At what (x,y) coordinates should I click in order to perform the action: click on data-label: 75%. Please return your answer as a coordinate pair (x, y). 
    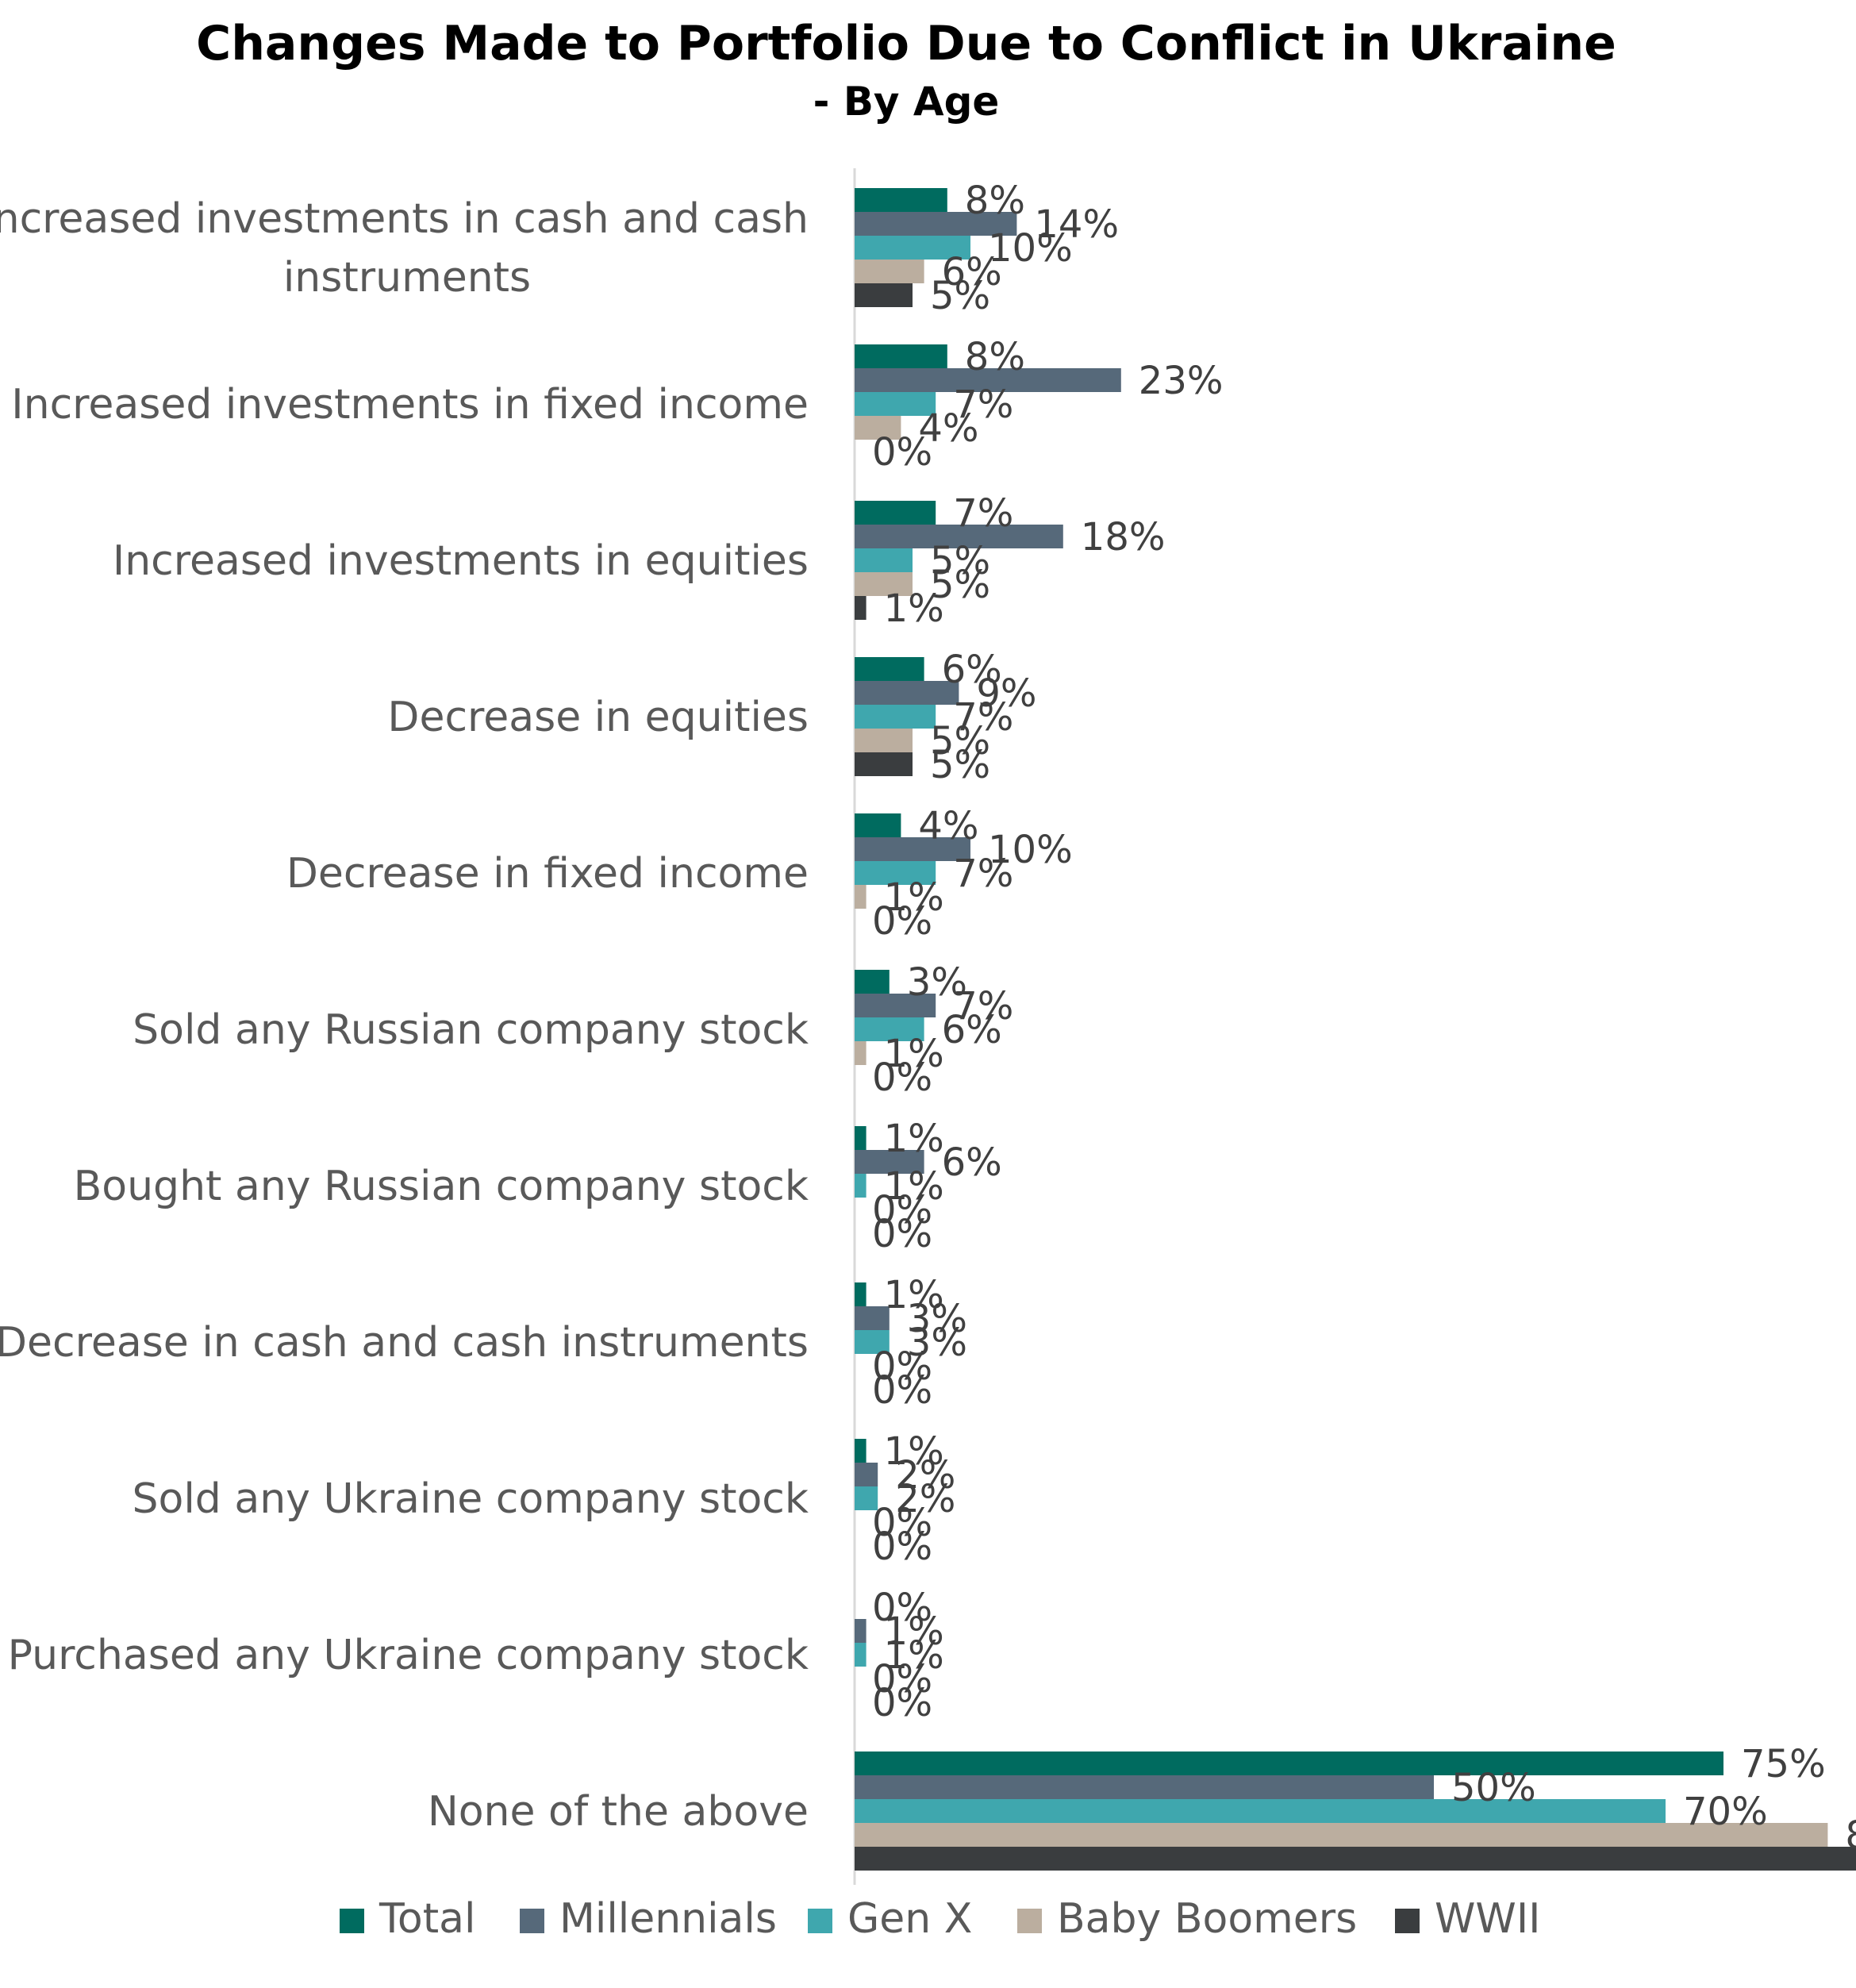
    Looking at the image, I should click on (1783, 1764).